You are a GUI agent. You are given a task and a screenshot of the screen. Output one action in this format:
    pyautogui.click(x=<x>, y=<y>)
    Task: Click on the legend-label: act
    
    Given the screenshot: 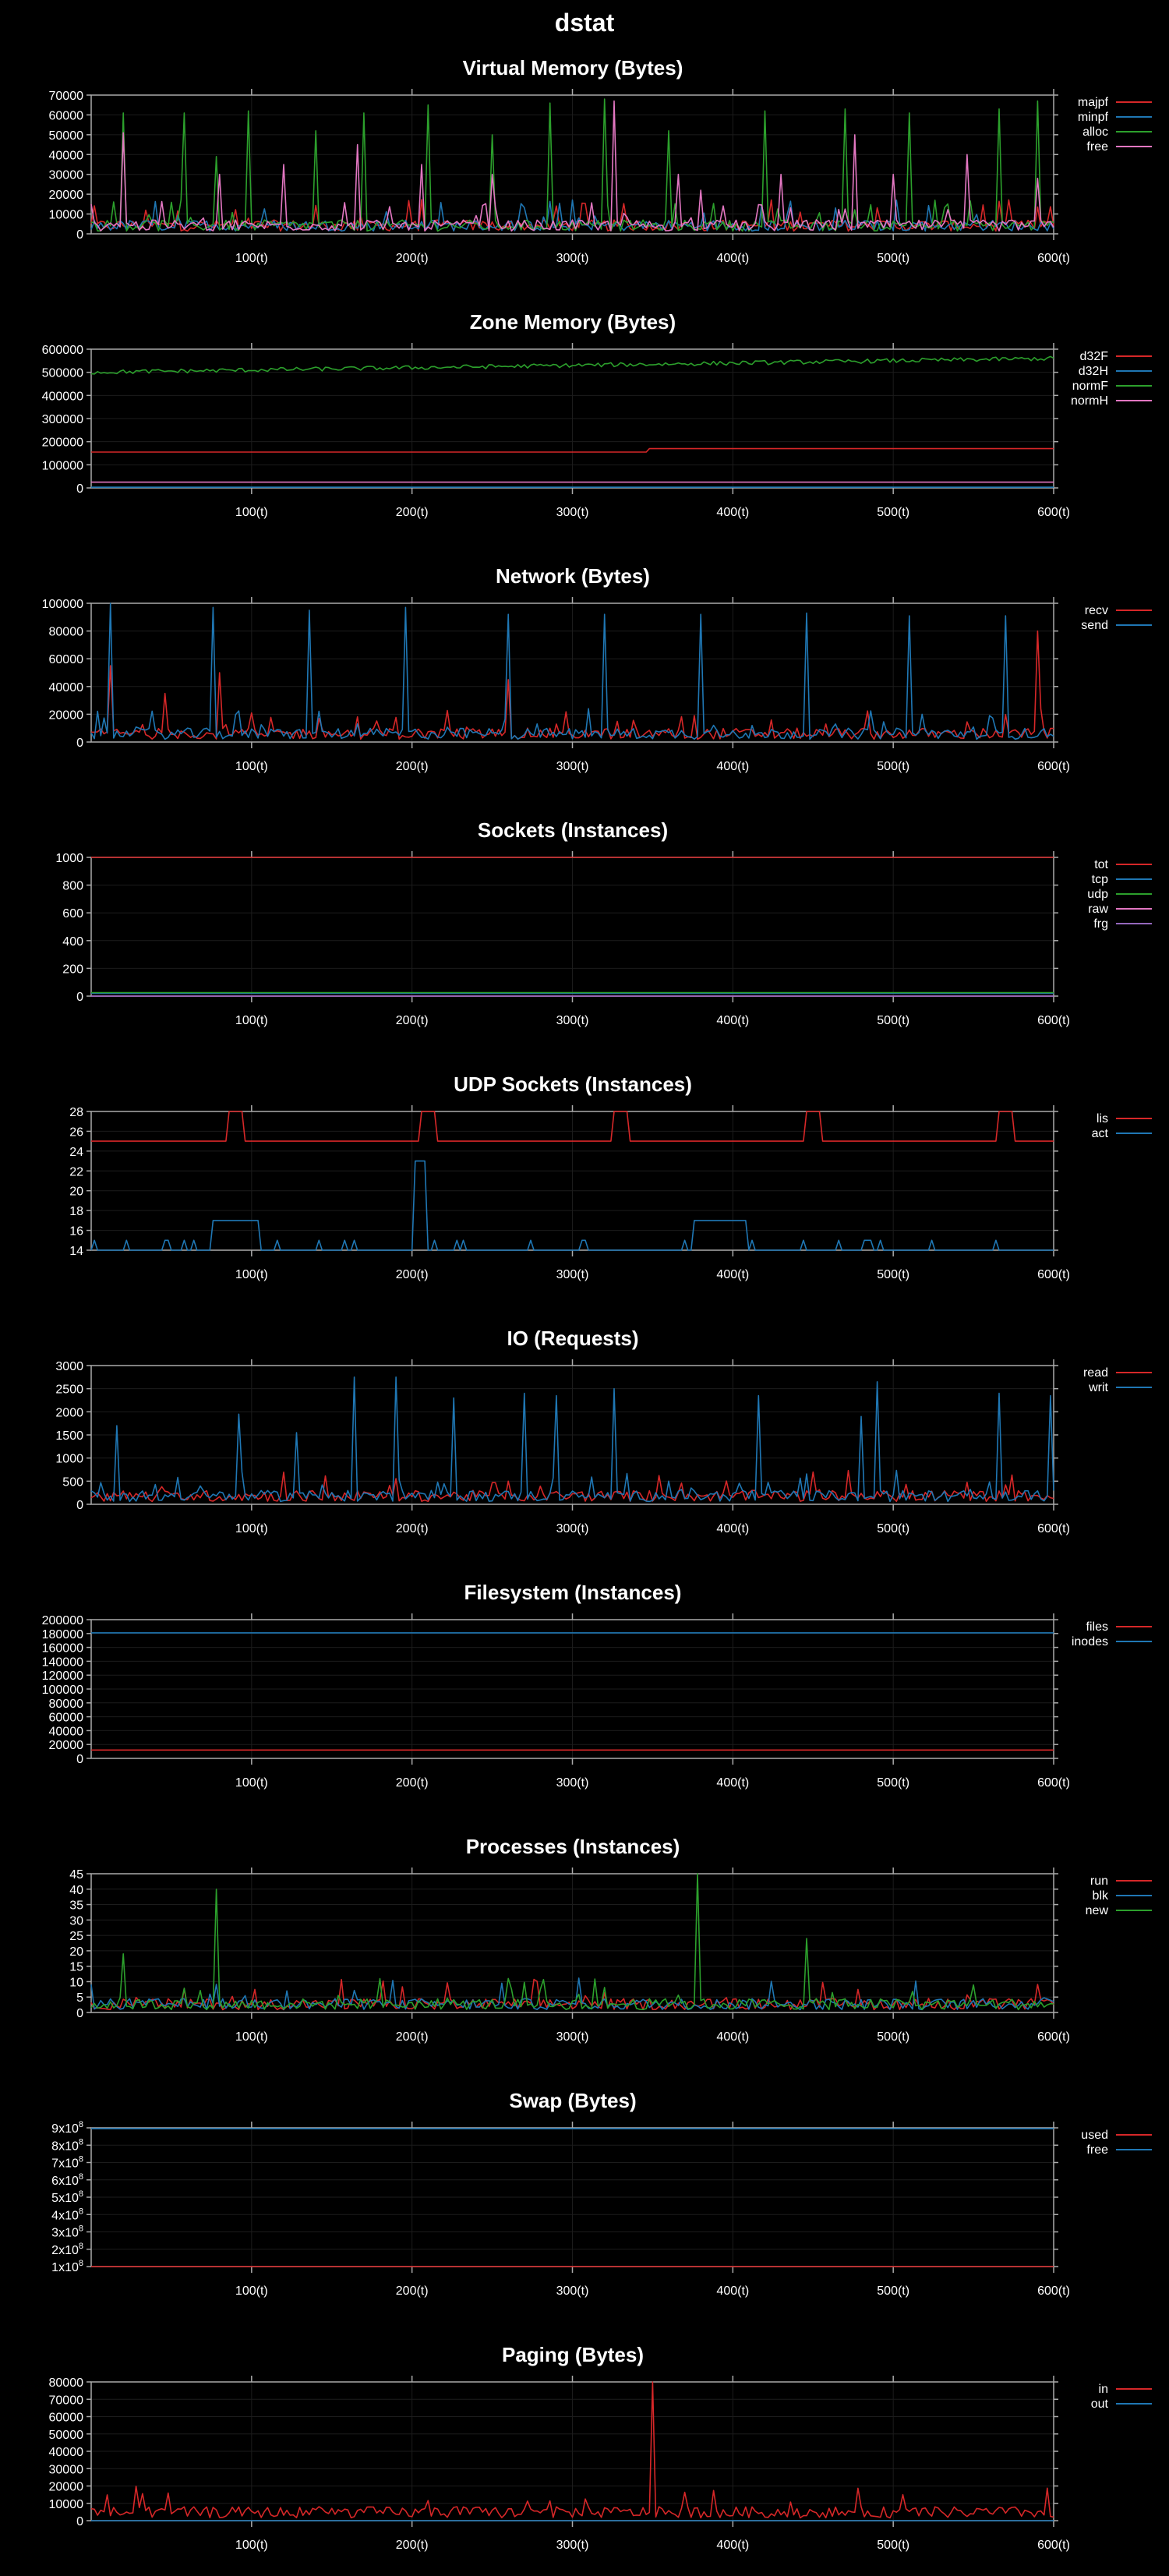 What is the action you would take?
    pyautogui.click(x=1100, y=1133)
    